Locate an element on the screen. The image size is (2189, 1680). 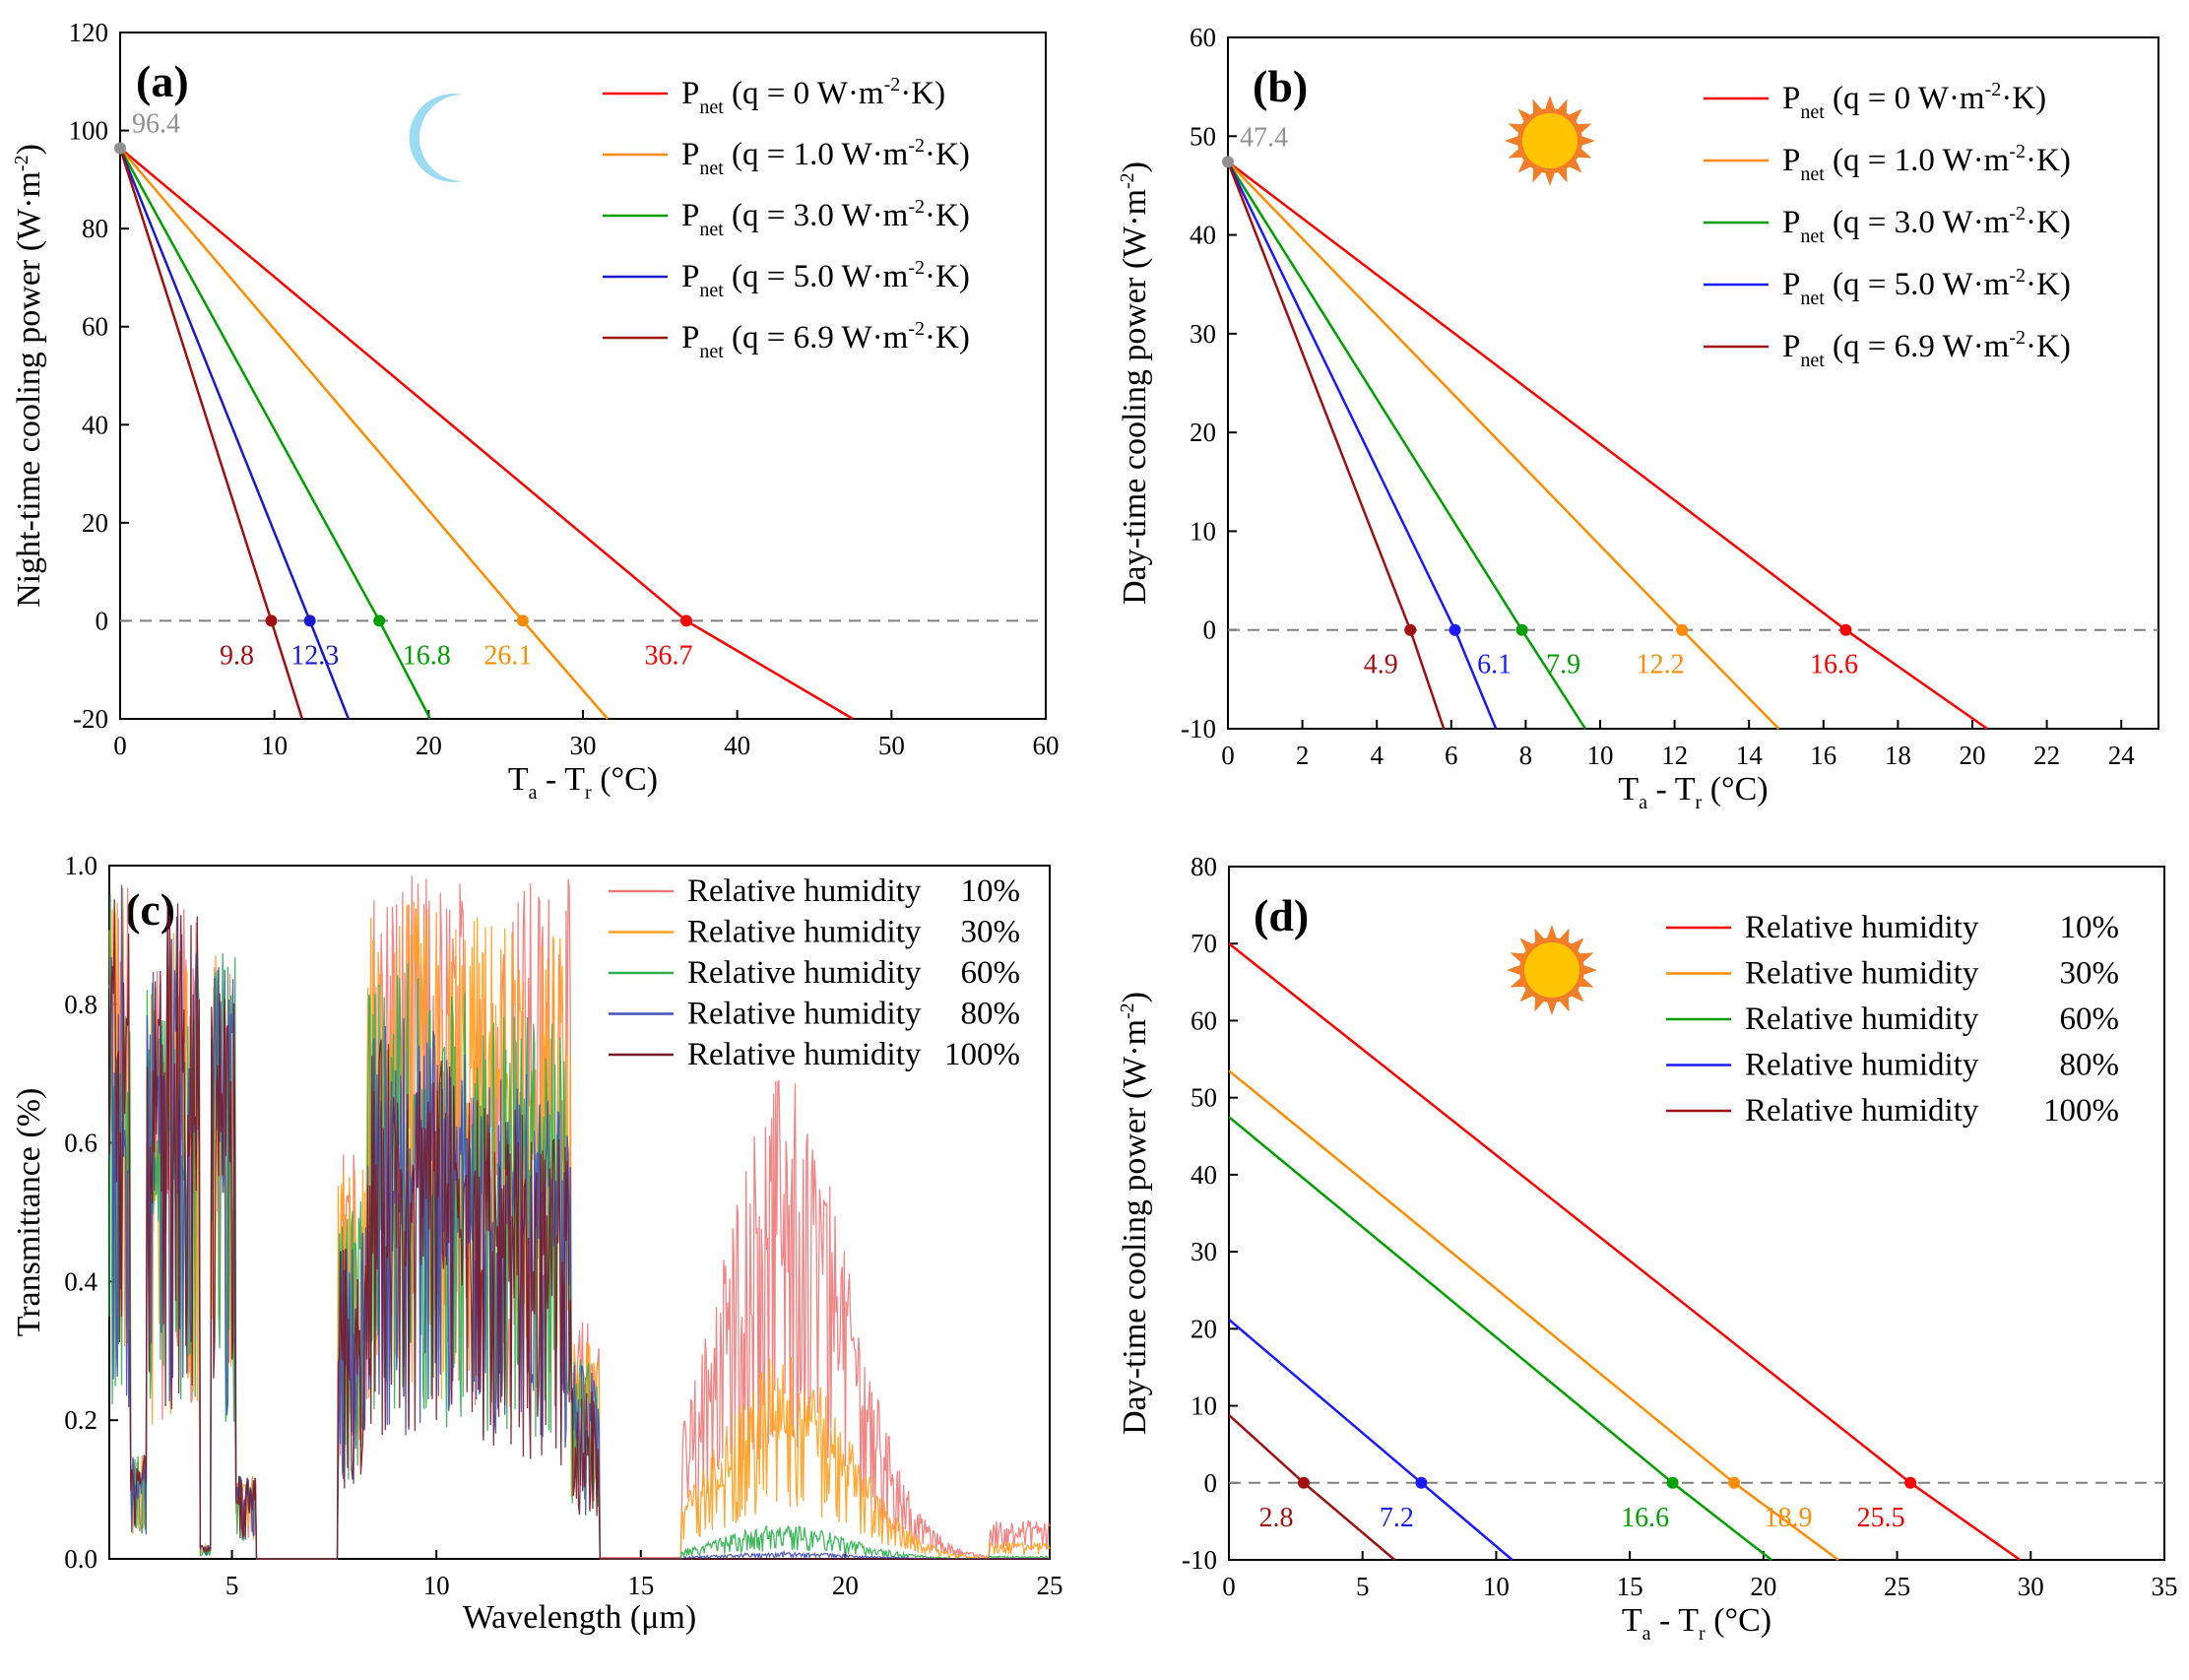
panel-letter: (a) is located at coordinates (162, 81).